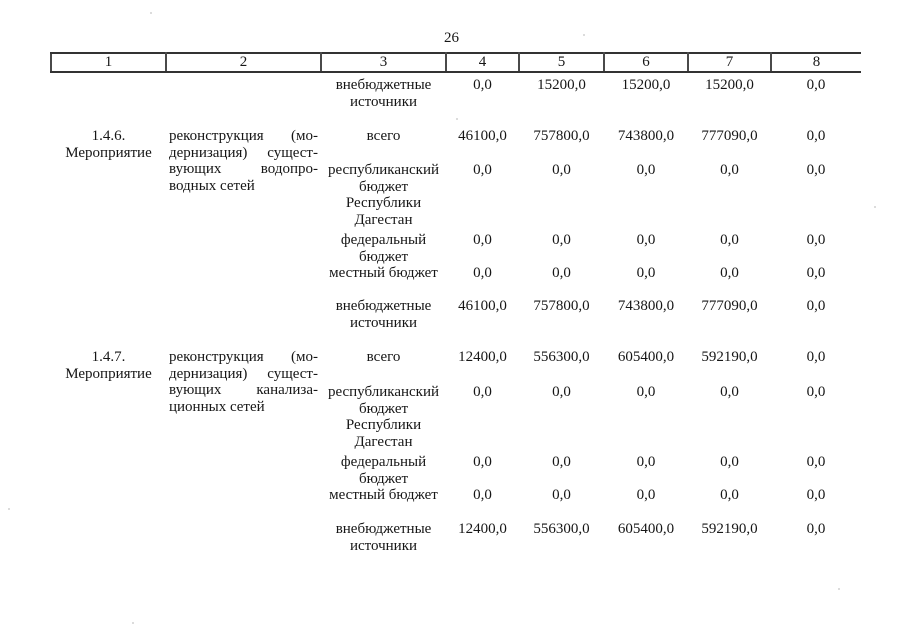 The width and height of the screenshot is (905, 640). What do you see at coordinates (243, 169) in the screenshot?
I see `measure-name-line: вующих водопро-` at bounding box center [243, 169].